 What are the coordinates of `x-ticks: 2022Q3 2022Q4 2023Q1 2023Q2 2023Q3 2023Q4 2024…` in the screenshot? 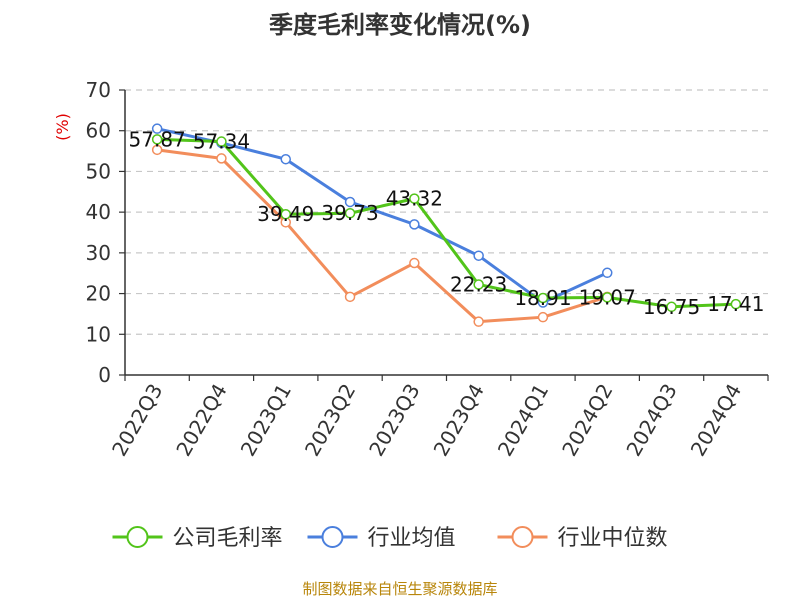 It's located at (426, 420).